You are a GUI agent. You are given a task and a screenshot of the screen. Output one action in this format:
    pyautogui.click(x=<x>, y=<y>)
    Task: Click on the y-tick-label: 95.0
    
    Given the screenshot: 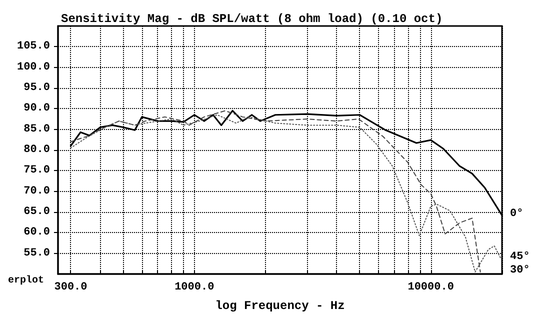 What is the action you would take?
    pyautogui.click(x=37, y=88)
    